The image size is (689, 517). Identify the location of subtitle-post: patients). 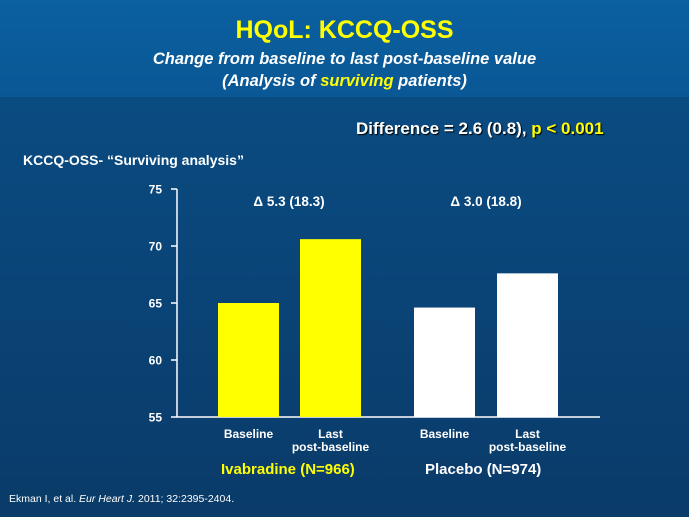
(430, 81).